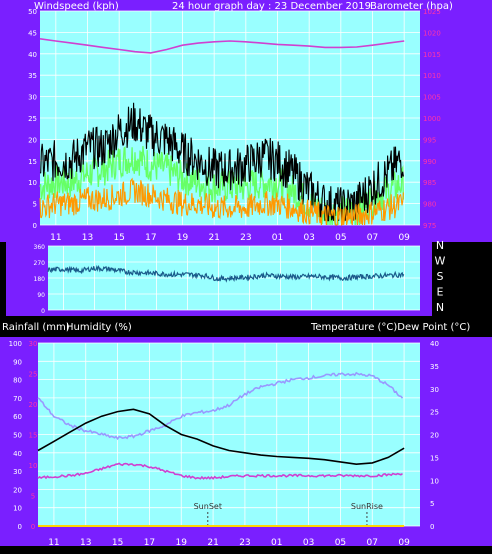  What do you see at coordinates (440, 292) in the screenshot?
I see `direction-compass-label: E` at bounding box center [440, 292].